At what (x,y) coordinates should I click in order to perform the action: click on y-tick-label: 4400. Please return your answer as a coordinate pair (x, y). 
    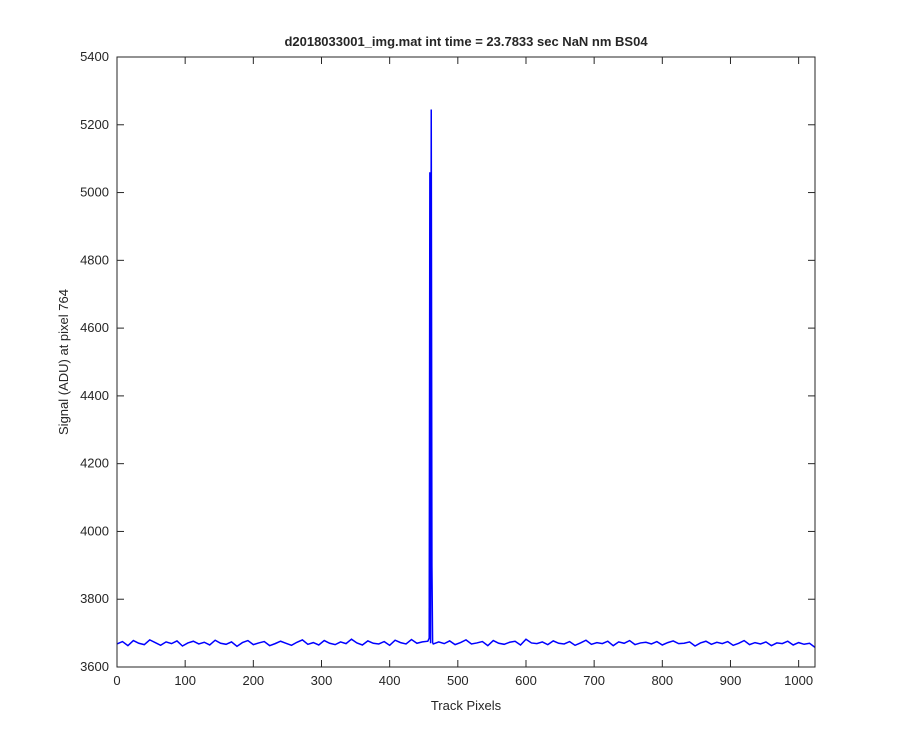
    Looking at the image, I should click on (94, 395).